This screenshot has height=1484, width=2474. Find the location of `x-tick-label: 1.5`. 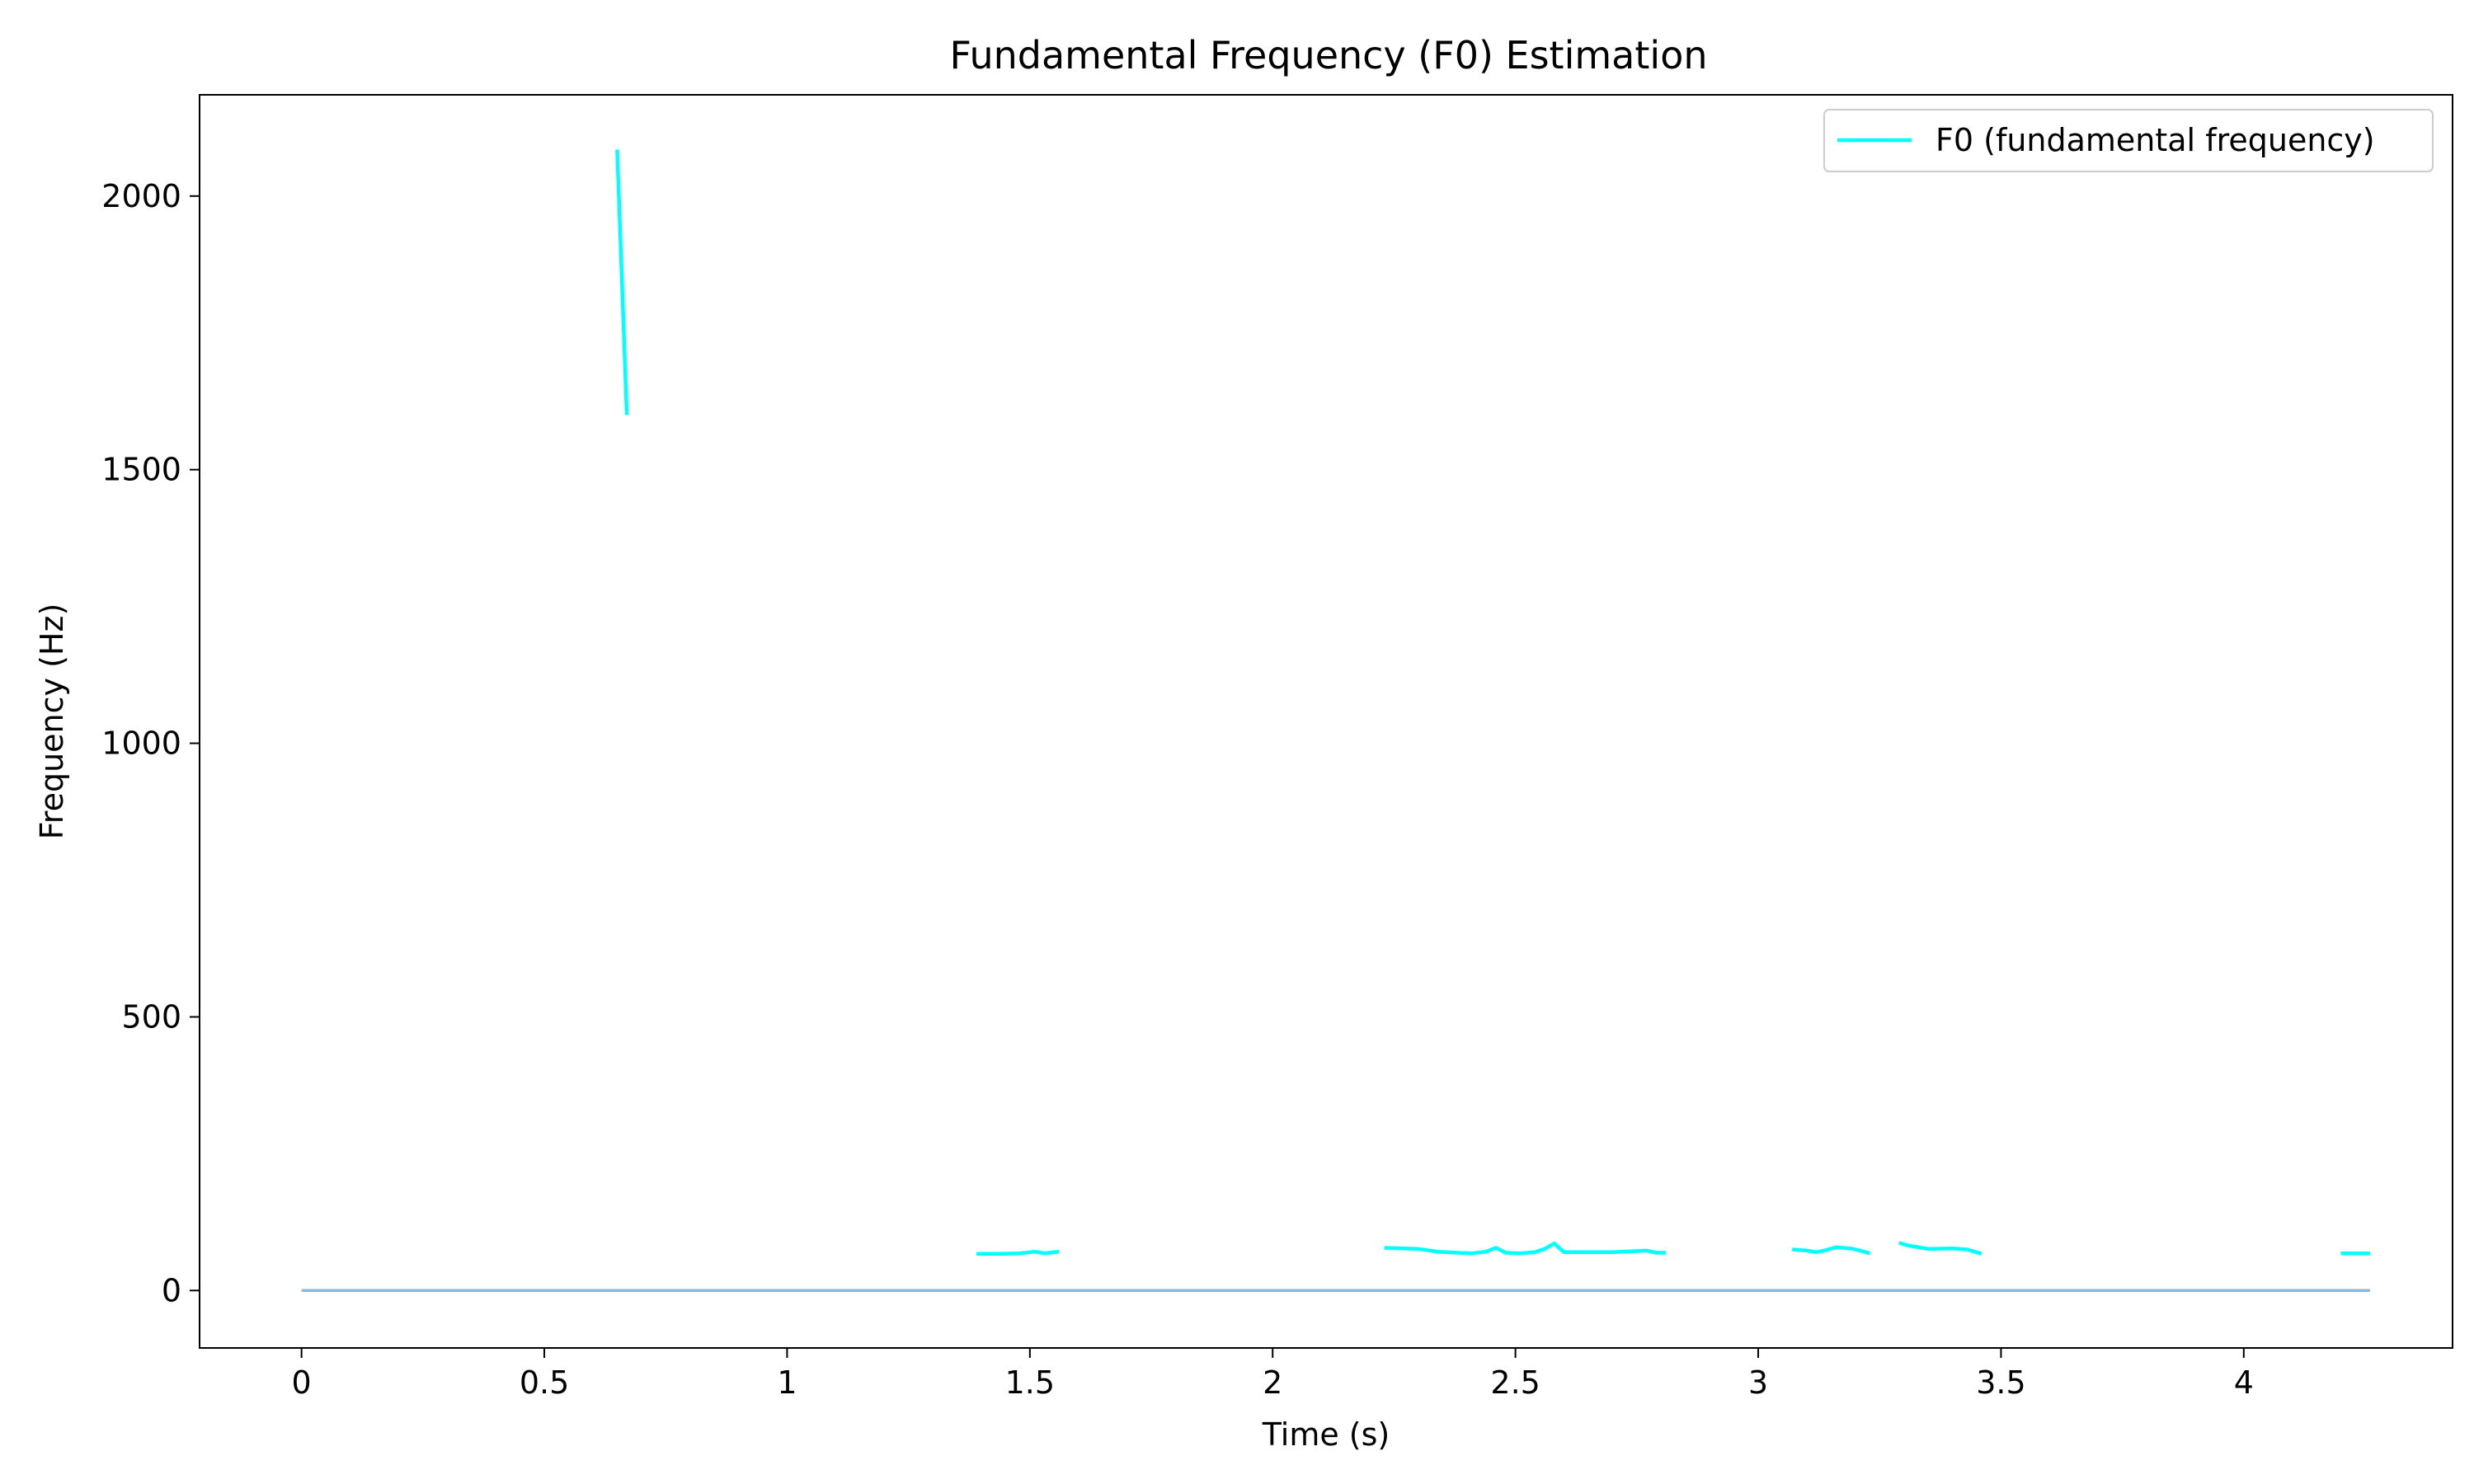

x-tick-label: 1.5 is located at coordinates (1030, 1382).